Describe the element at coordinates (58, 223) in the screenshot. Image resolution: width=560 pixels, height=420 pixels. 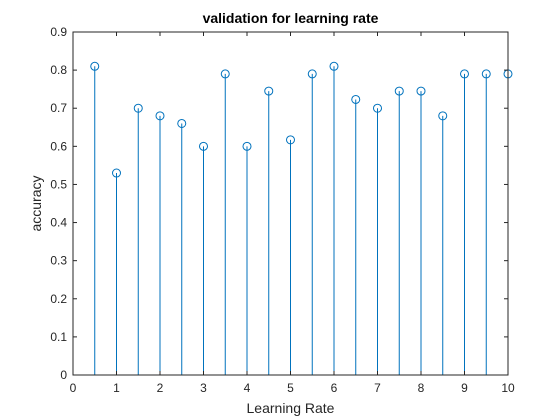
I see `y-tick-label: 0.4` at that location.